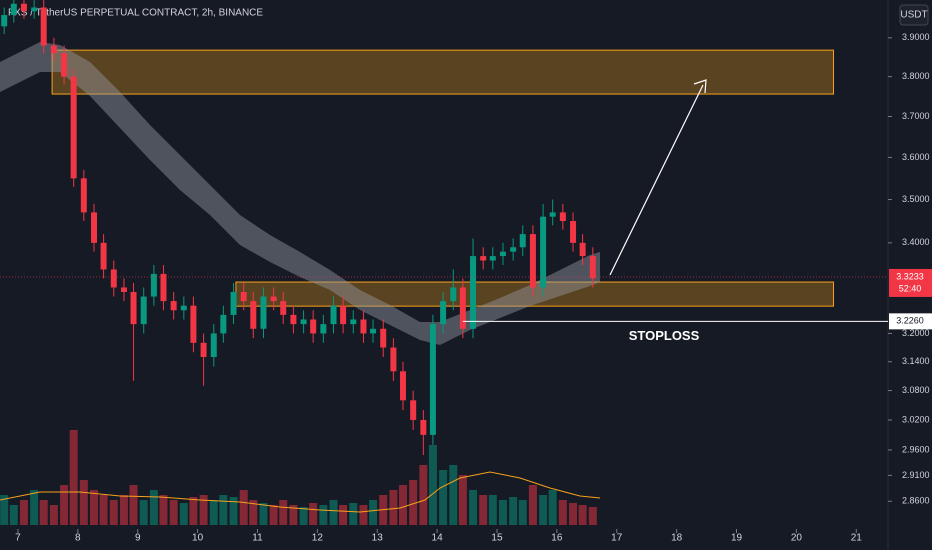 The height and width of the screenshot is (550, 932). I want to click on last-price-label: 3.3233, so click(910, 276).